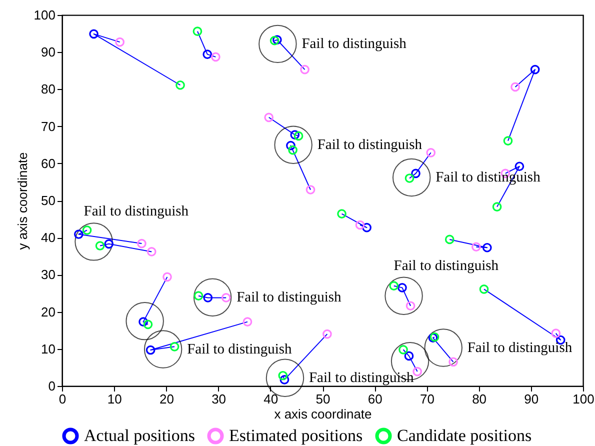  I want to click on y-tick-label: 20, so click(48, 312).